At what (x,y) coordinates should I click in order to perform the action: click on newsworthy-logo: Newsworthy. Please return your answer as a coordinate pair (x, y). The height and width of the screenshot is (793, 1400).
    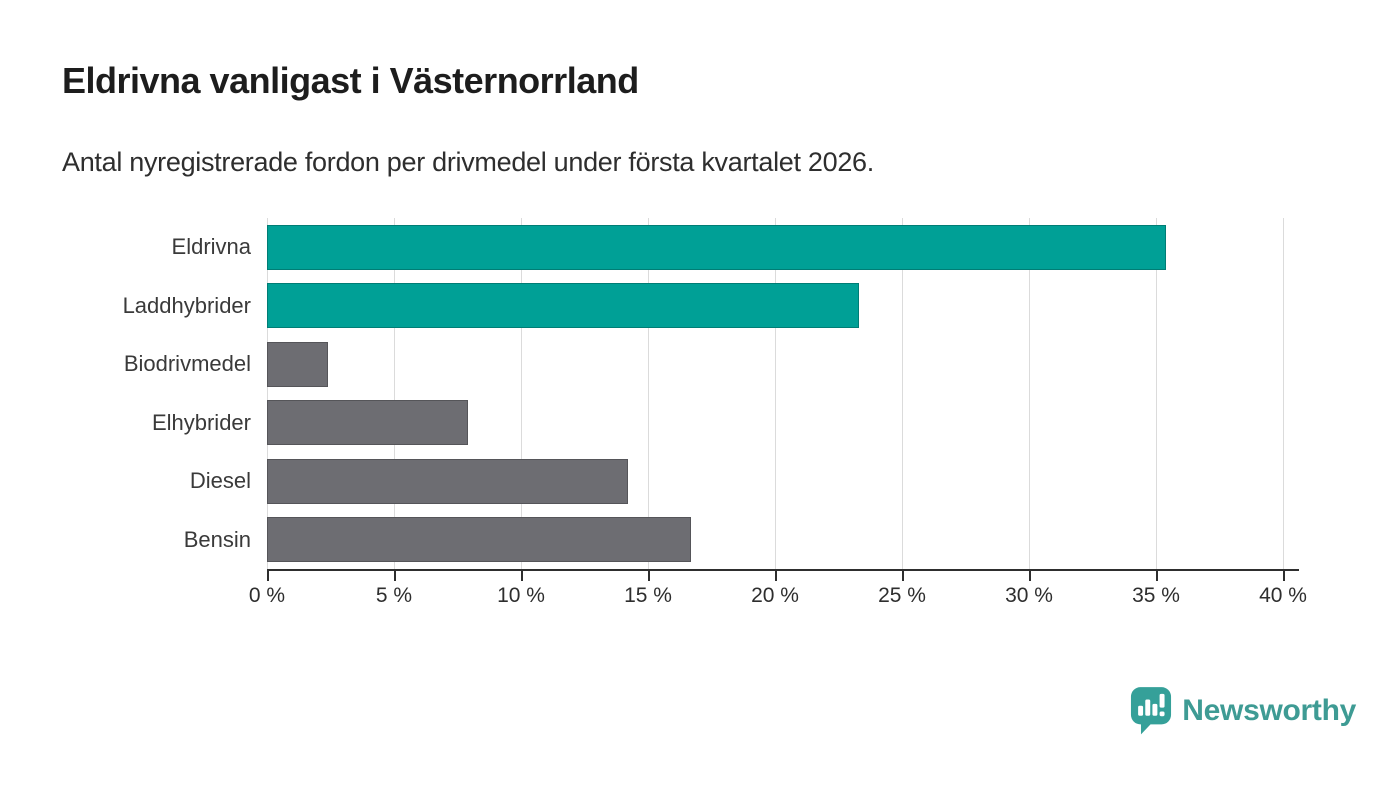
    Looking at the image, I should click on (1243, 711).